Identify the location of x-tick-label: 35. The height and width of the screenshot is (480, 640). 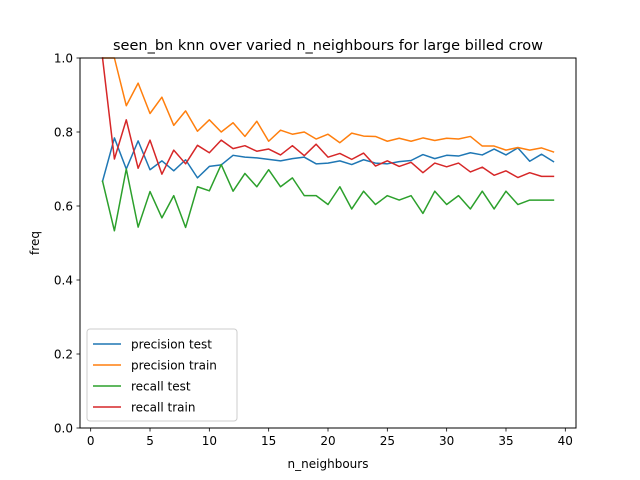
(505, 441).